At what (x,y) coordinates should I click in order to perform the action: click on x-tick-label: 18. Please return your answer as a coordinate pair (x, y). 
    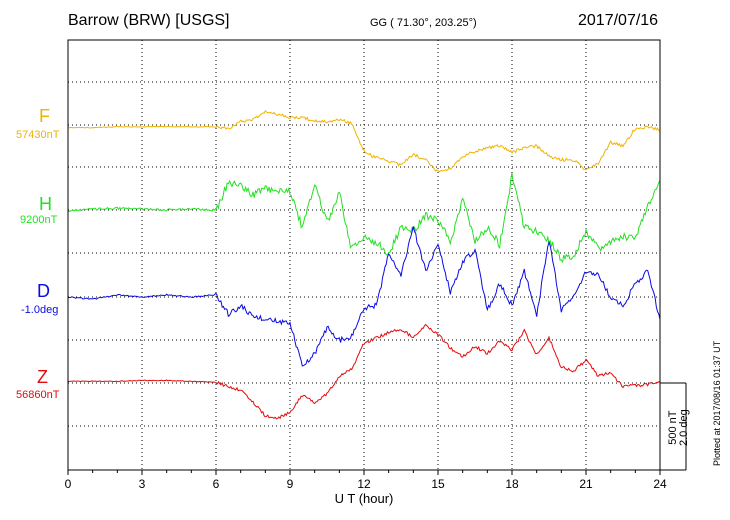
    Looking at the image, I should click on (512, 484).